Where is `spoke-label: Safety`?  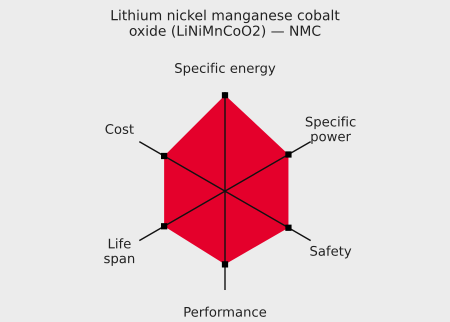
spoke-label: Safety is located at coordinates (331, 252).